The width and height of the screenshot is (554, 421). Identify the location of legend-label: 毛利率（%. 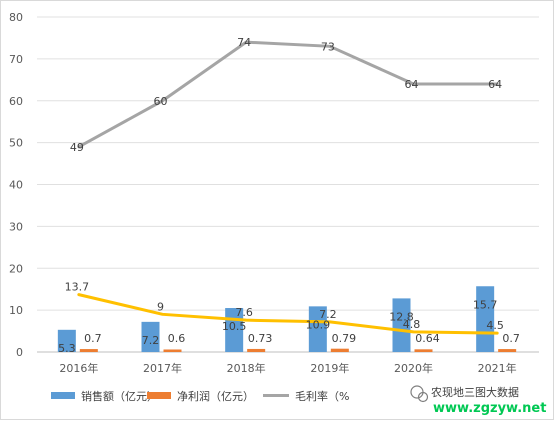
(322, 396).